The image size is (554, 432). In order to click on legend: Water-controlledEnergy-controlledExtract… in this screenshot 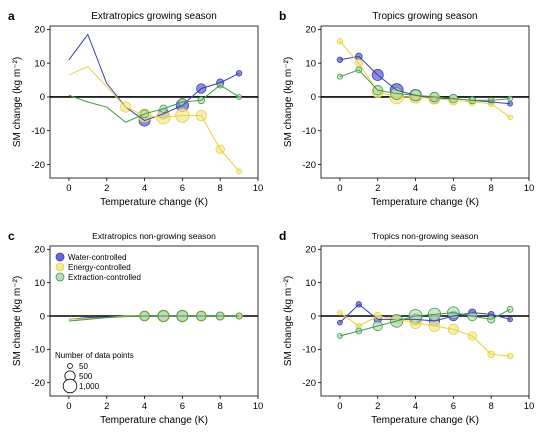, I will do `click(98, 267)`.